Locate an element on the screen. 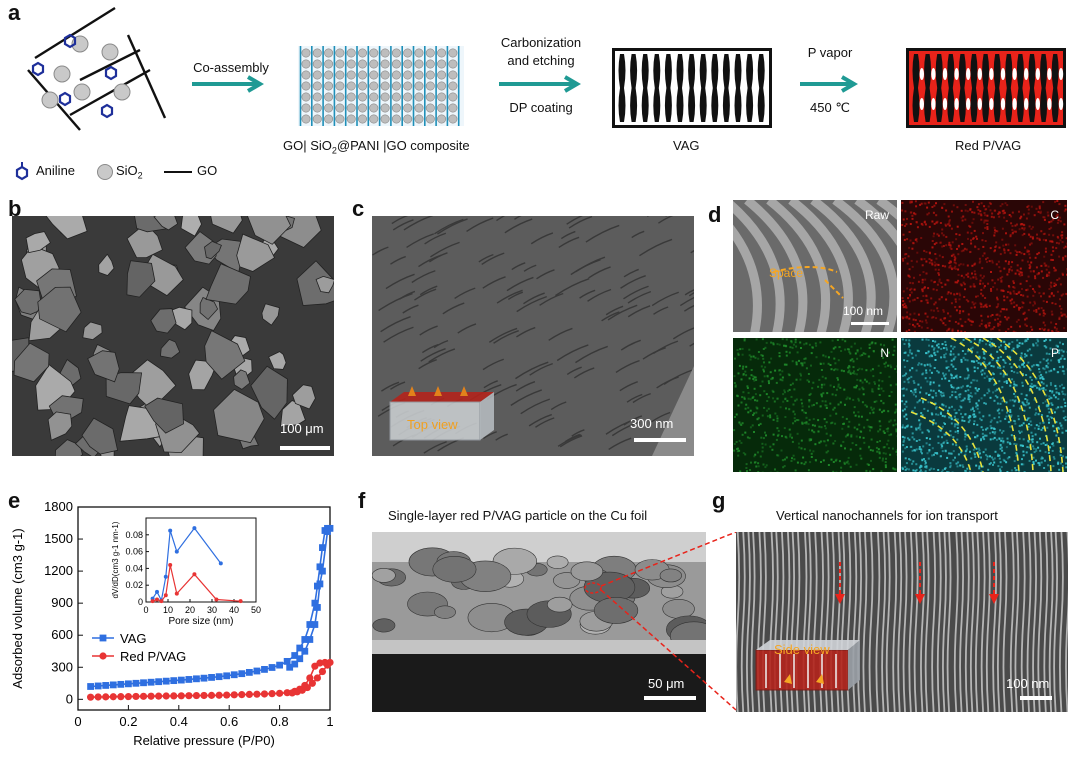  y-tick-label: 300 is located at coordinates (62, 666).